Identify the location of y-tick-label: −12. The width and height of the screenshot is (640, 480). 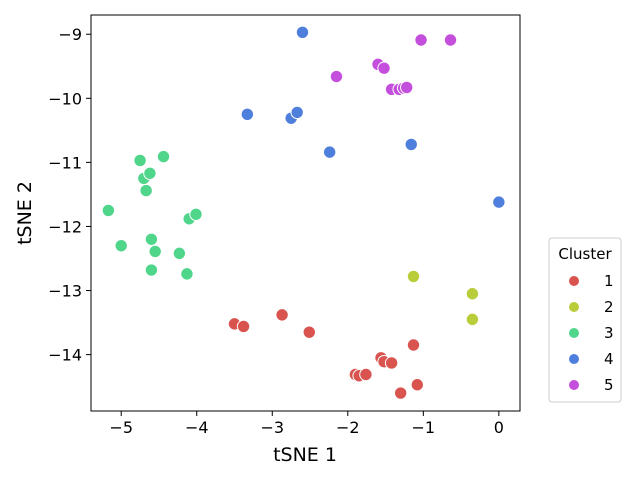
(65, 226).